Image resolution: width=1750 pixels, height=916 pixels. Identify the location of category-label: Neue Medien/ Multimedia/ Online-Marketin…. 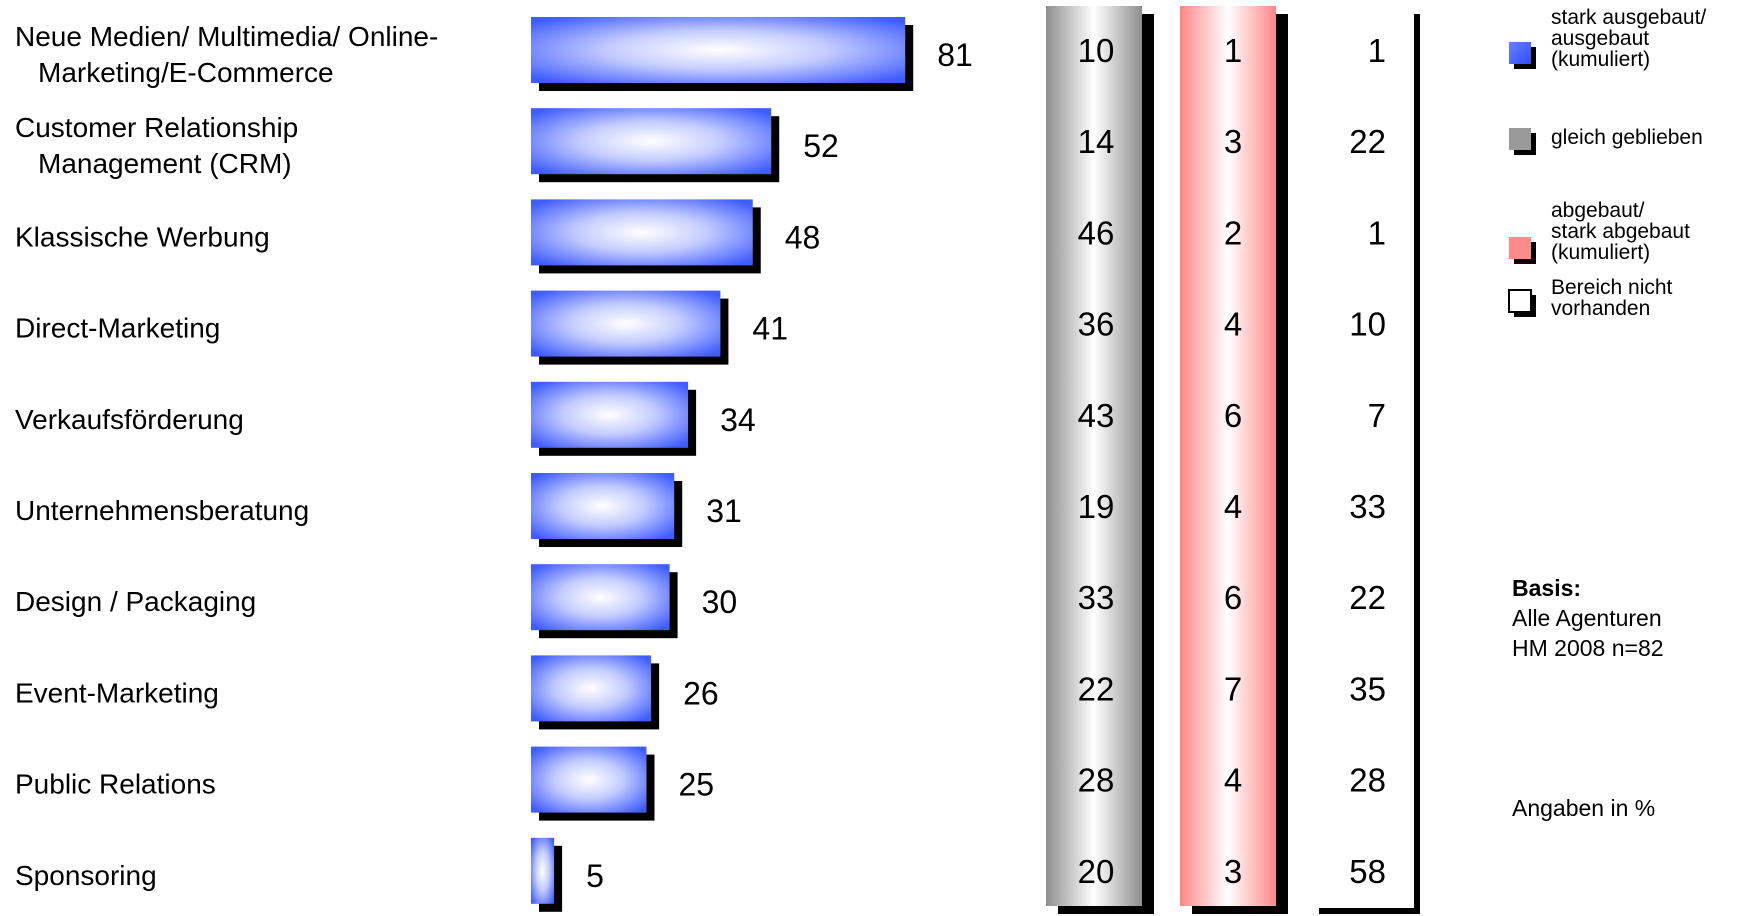
(226, 54).